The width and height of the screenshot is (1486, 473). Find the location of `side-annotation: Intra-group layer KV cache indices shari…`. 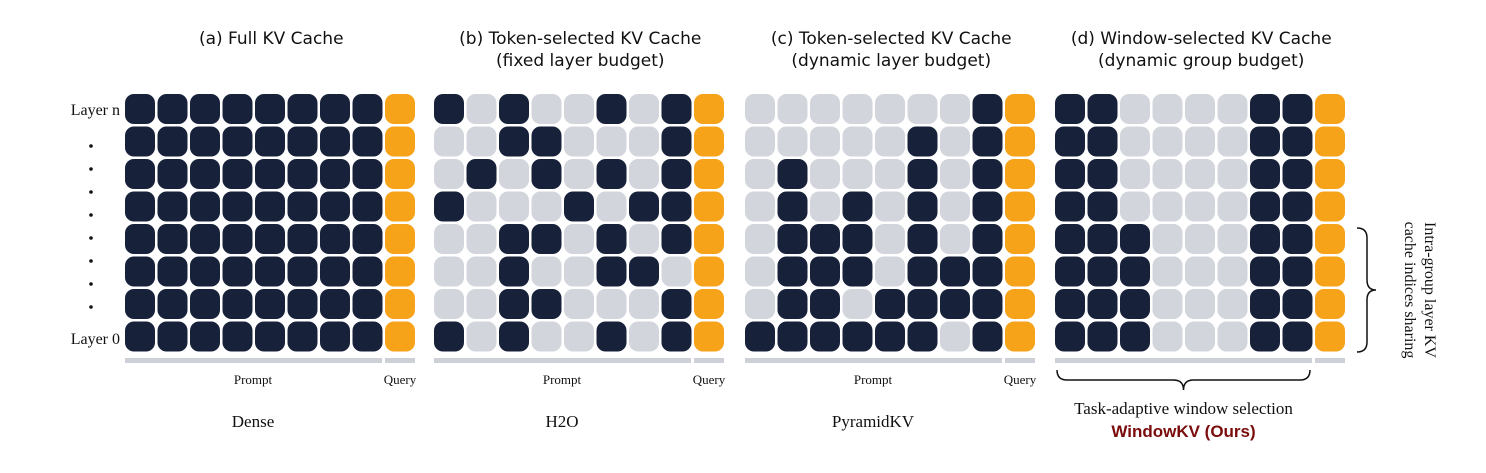

side-annotation: Intra-group layer KV cache indices shari… is located at coordinates (1397, 290).